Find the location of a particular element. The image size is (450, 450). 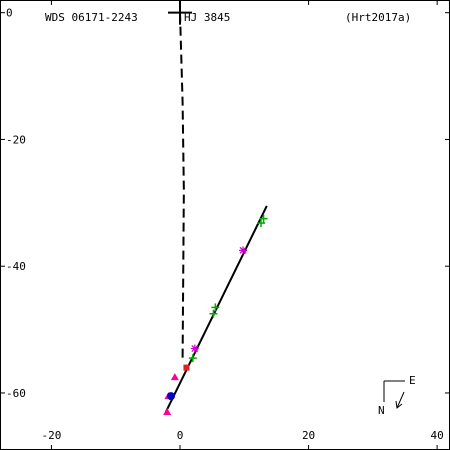

x-tick-label-3: 40 is located at coordinates (437, 435).